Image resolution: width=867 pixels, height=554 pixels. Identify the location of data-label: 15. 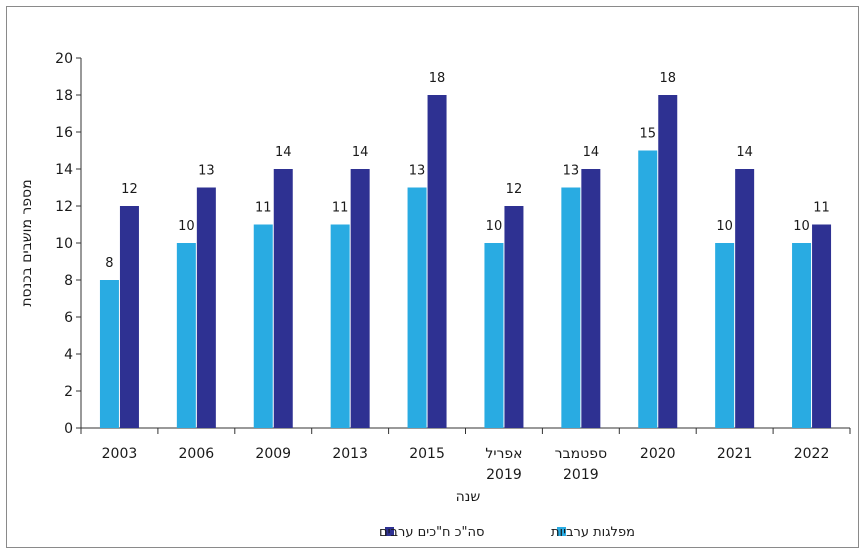
(647, 134).